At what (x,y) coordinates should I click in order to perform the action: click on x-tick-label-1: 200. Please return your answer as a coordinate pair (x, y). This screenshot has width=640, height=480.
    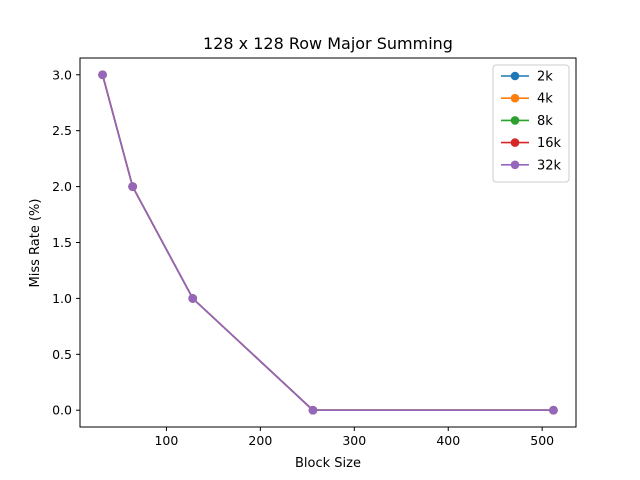
    Looking at the image, I should click on (260, 440).